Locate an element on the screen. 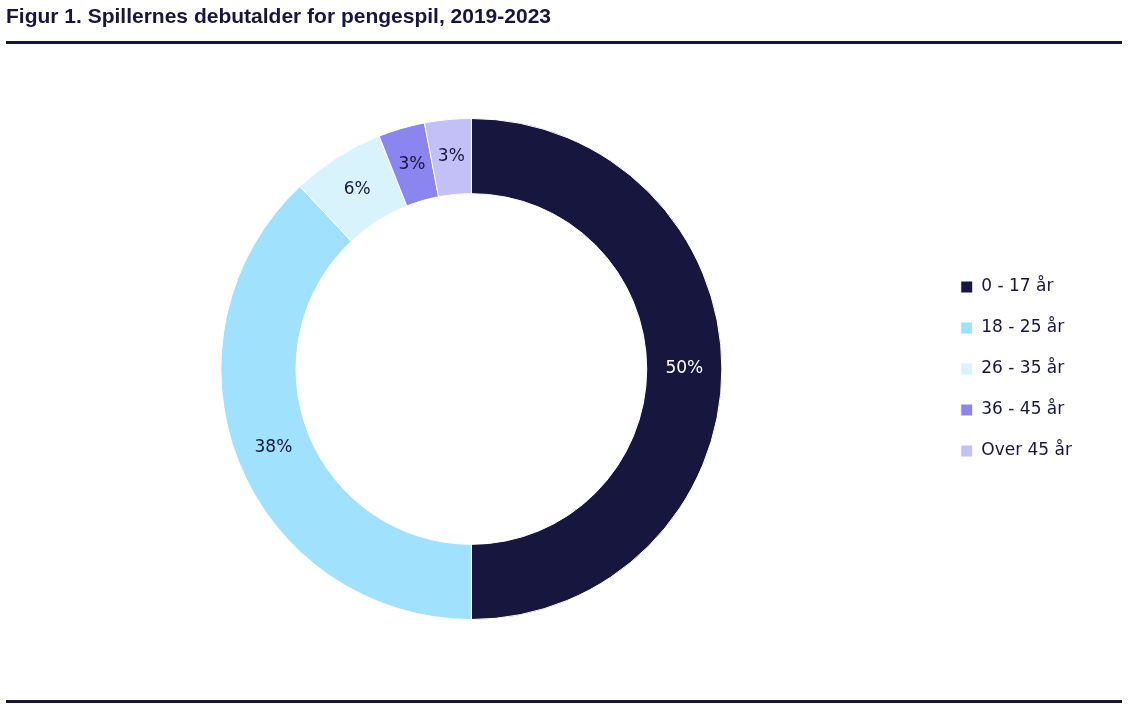 Image resolution: width=1128 pixels, height=715 pixels. legend-label: 0 - 17 år is located at coordinates (1017, 285).